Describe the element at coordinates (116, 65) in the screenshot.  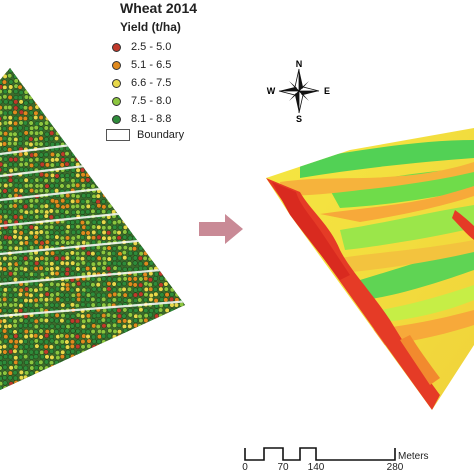
I see `legend-dot-icon` at that location.